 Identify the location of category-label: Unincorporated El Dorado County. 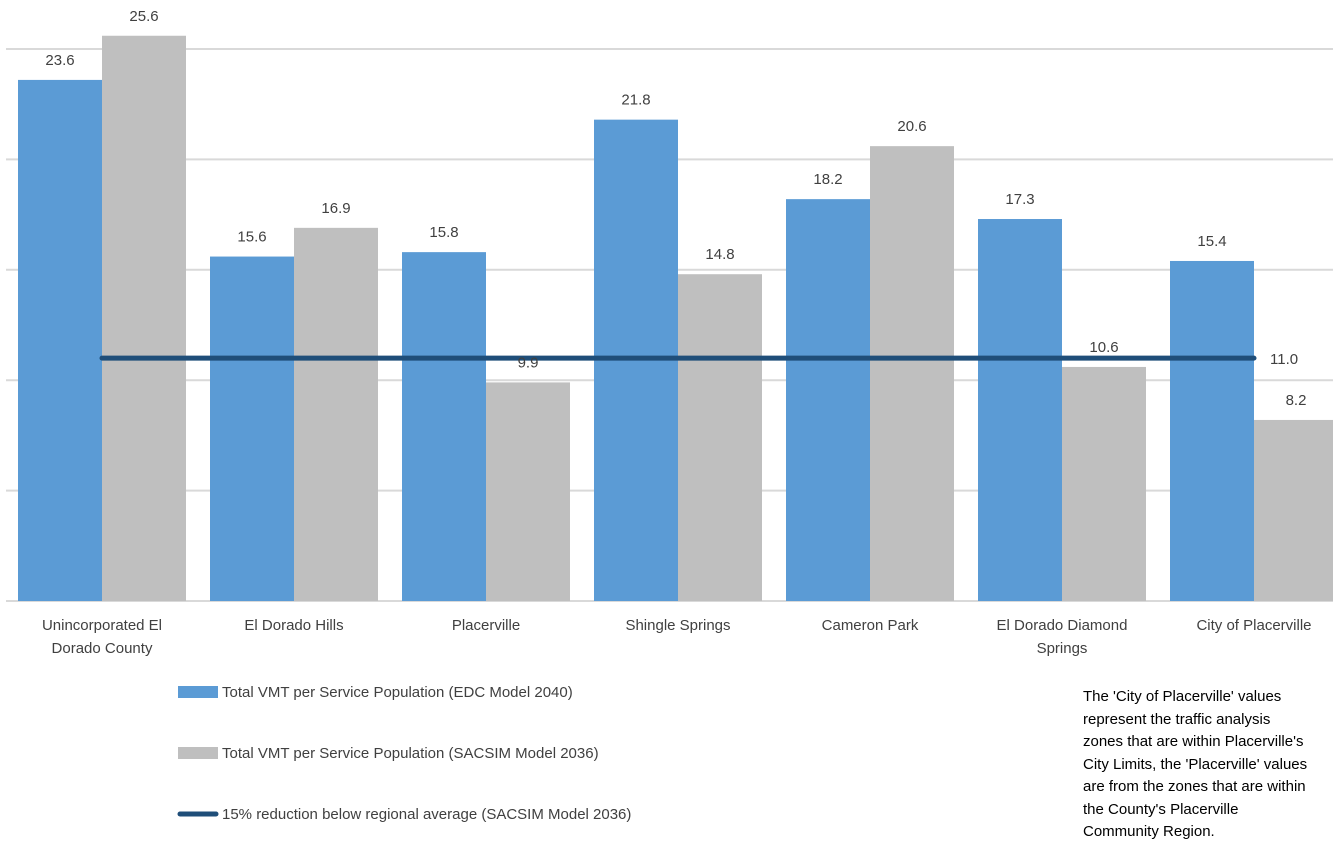
(102, 637).